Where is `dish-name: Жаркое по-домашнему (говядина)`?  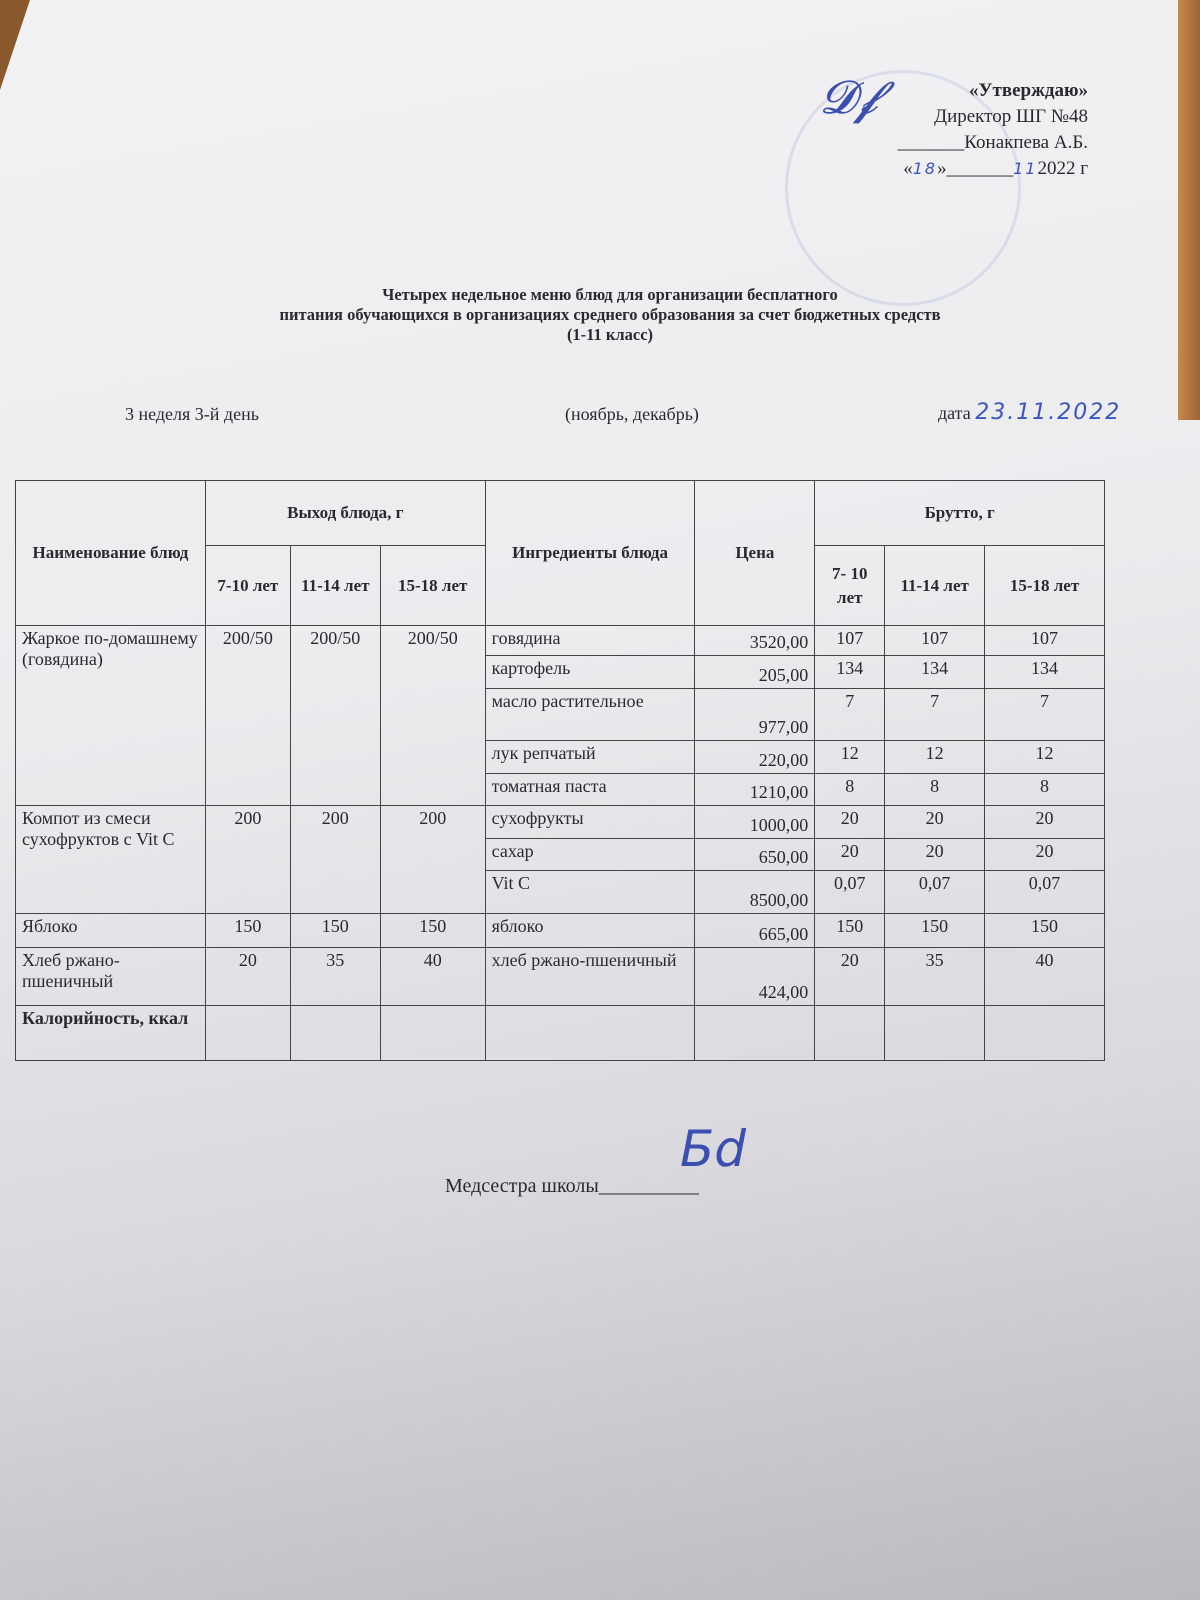 dish-name: Жаркое по-домашнему (говядина) is located at coordinates (110, 715).